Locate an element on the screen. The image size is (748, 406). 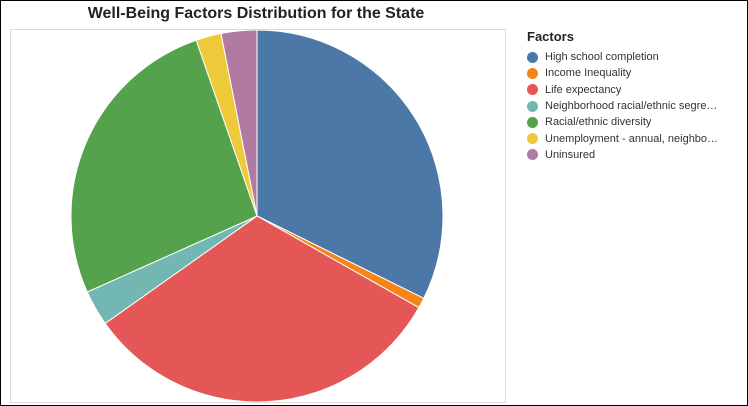
legend-item: High school completion is located at coordinates (634, 57).